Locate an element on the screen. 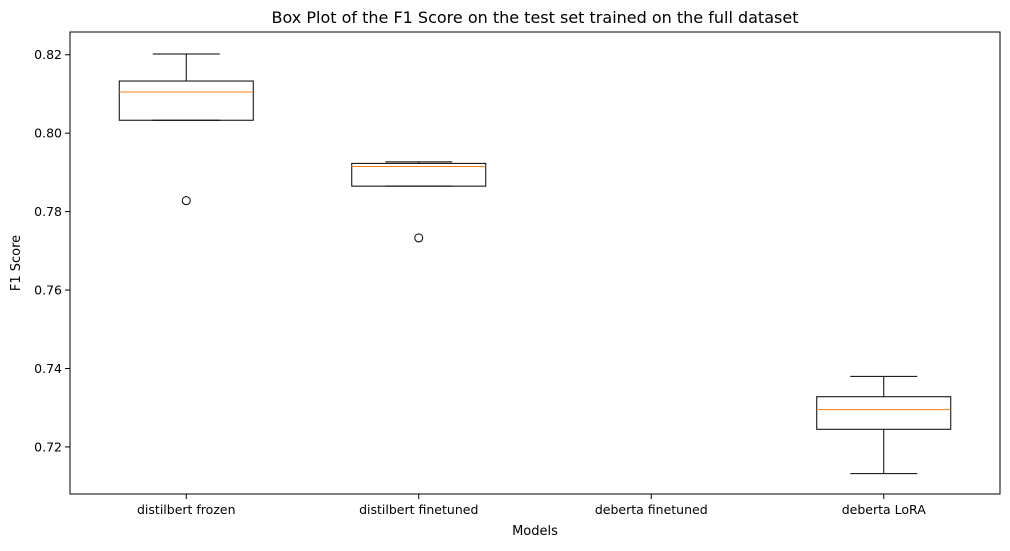 The image size is (1010, 551). y-tick-label: 0.72 is located at coordinates (48, 446).